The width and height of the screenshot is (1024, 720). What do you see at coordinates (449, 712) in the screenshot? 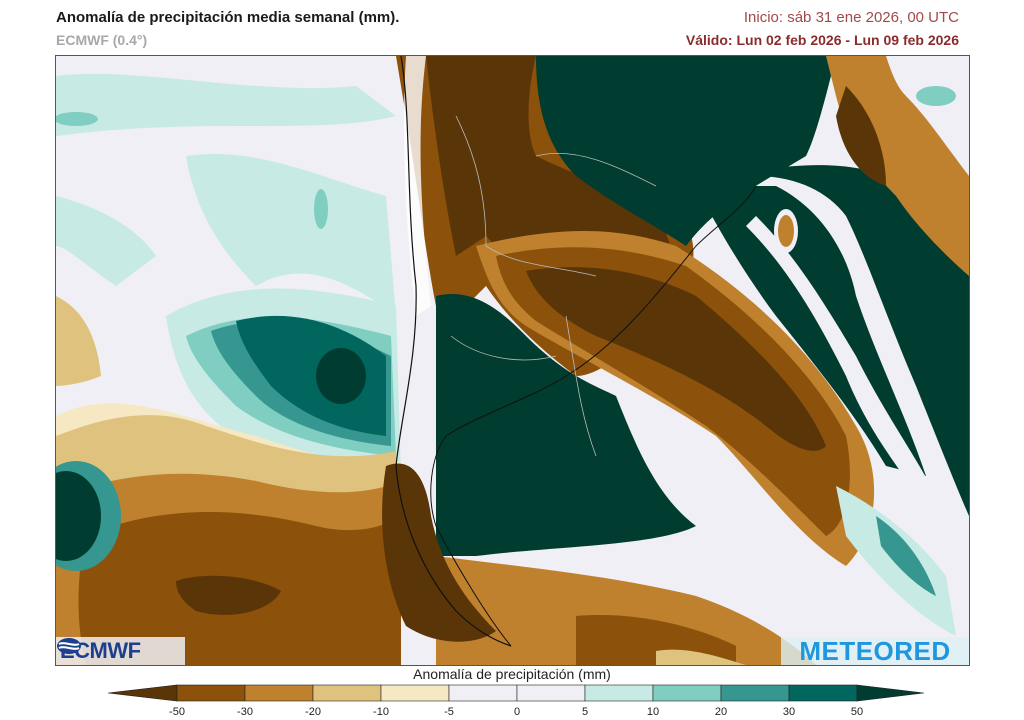
I see `colorbar-tick: -5` at bounding box center [449, 712].